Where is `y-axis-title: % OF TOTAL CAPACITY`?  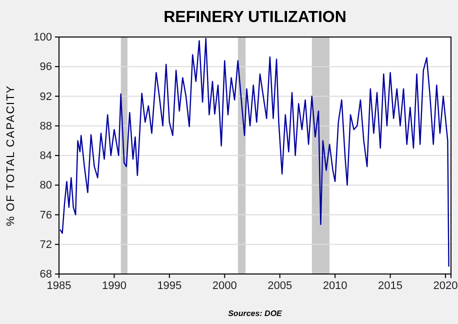
y-axis-title: % OF TOTAL CAPACITY is located at coordinates (11, 155).